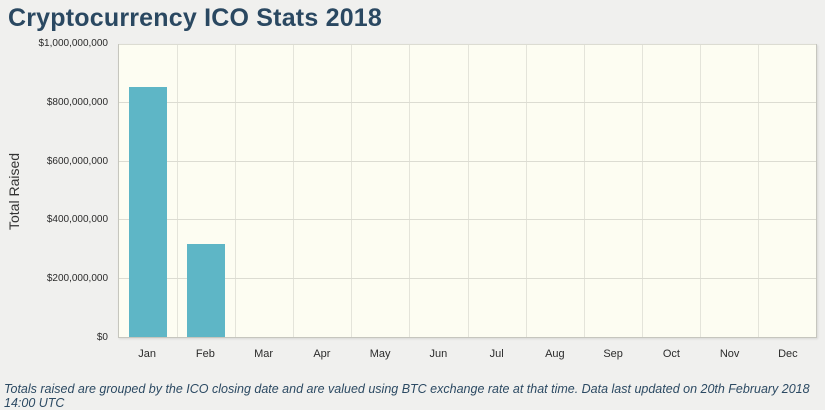 This screenshot has width=825, height=410. I want to click on bar-jan, so click(148, 212).